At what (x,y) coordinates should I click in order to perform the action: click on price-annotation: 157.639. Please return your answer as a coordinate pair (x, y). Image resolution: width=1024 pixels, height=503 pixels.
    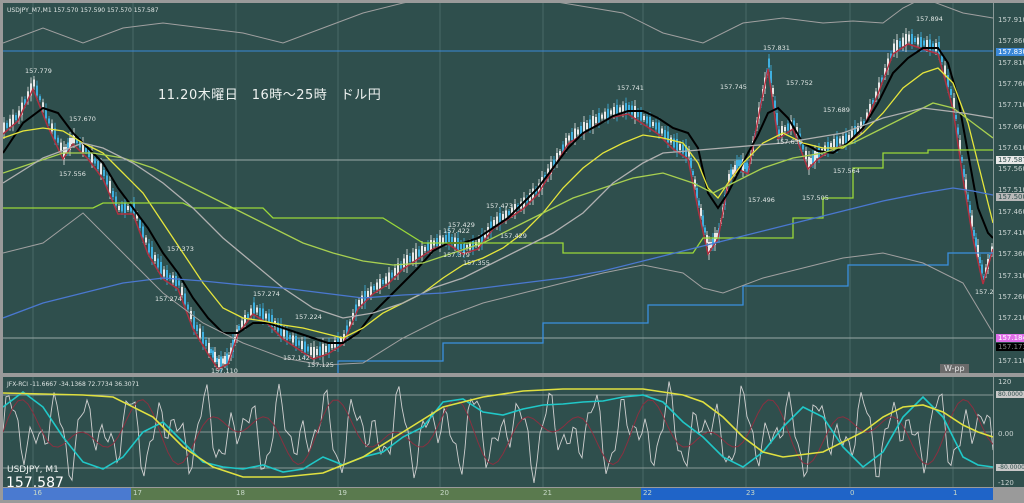
    Looking at the image, I should click on (789, 142).